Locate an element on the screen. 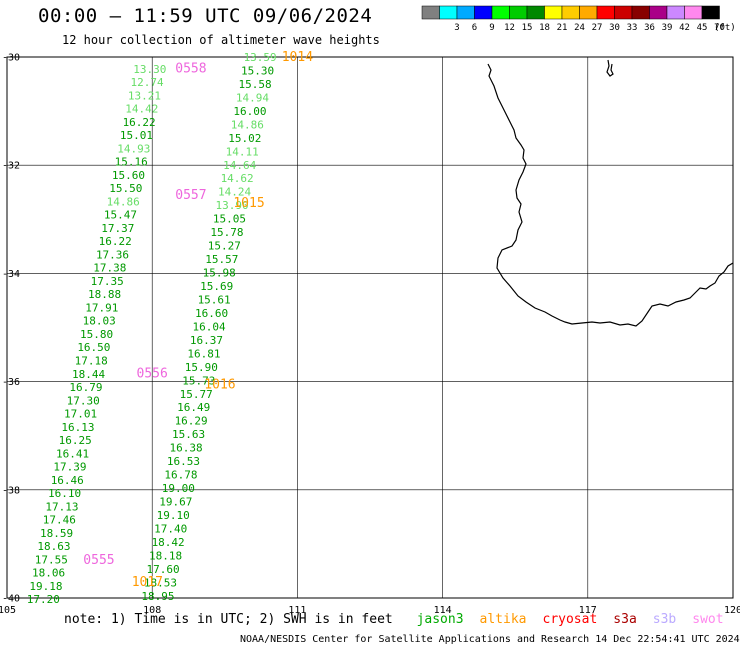 This screenshot has height=650, width=740. swh-value: 16.10 is located at coordinates (64, 493).